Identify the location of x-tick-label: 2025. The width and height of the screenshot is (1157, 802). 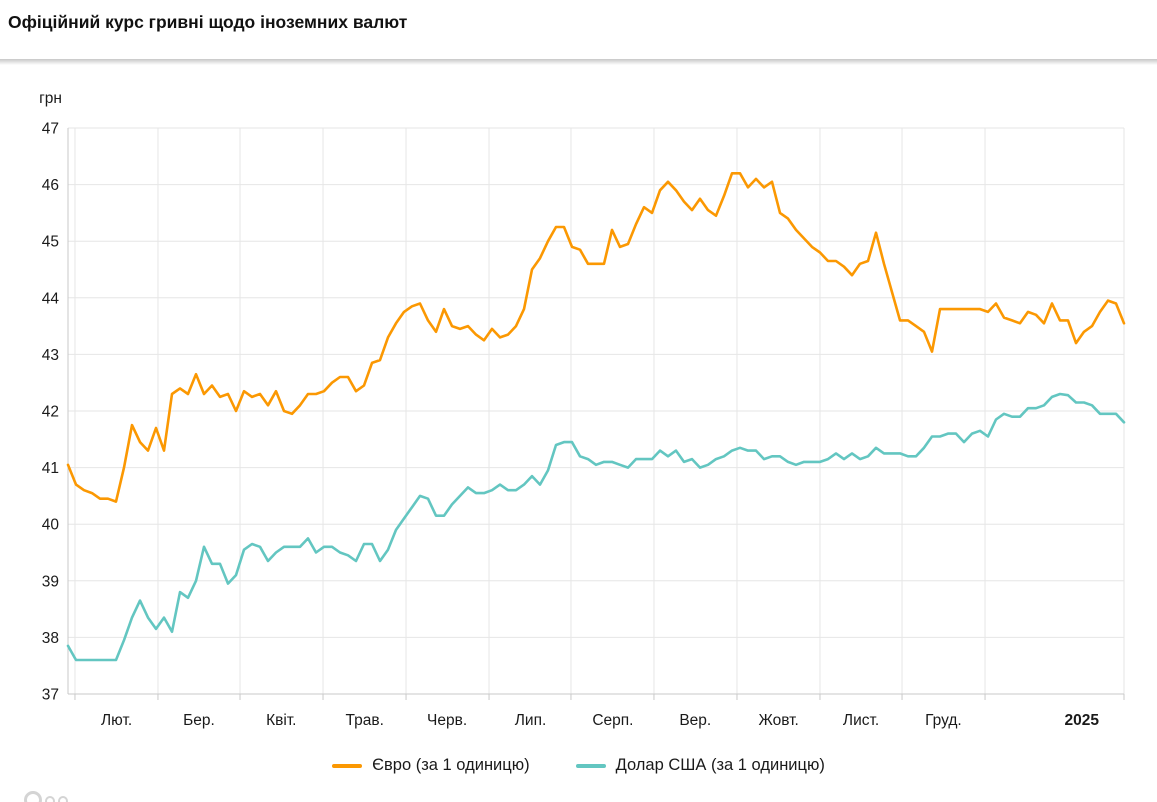
(1082, 720).